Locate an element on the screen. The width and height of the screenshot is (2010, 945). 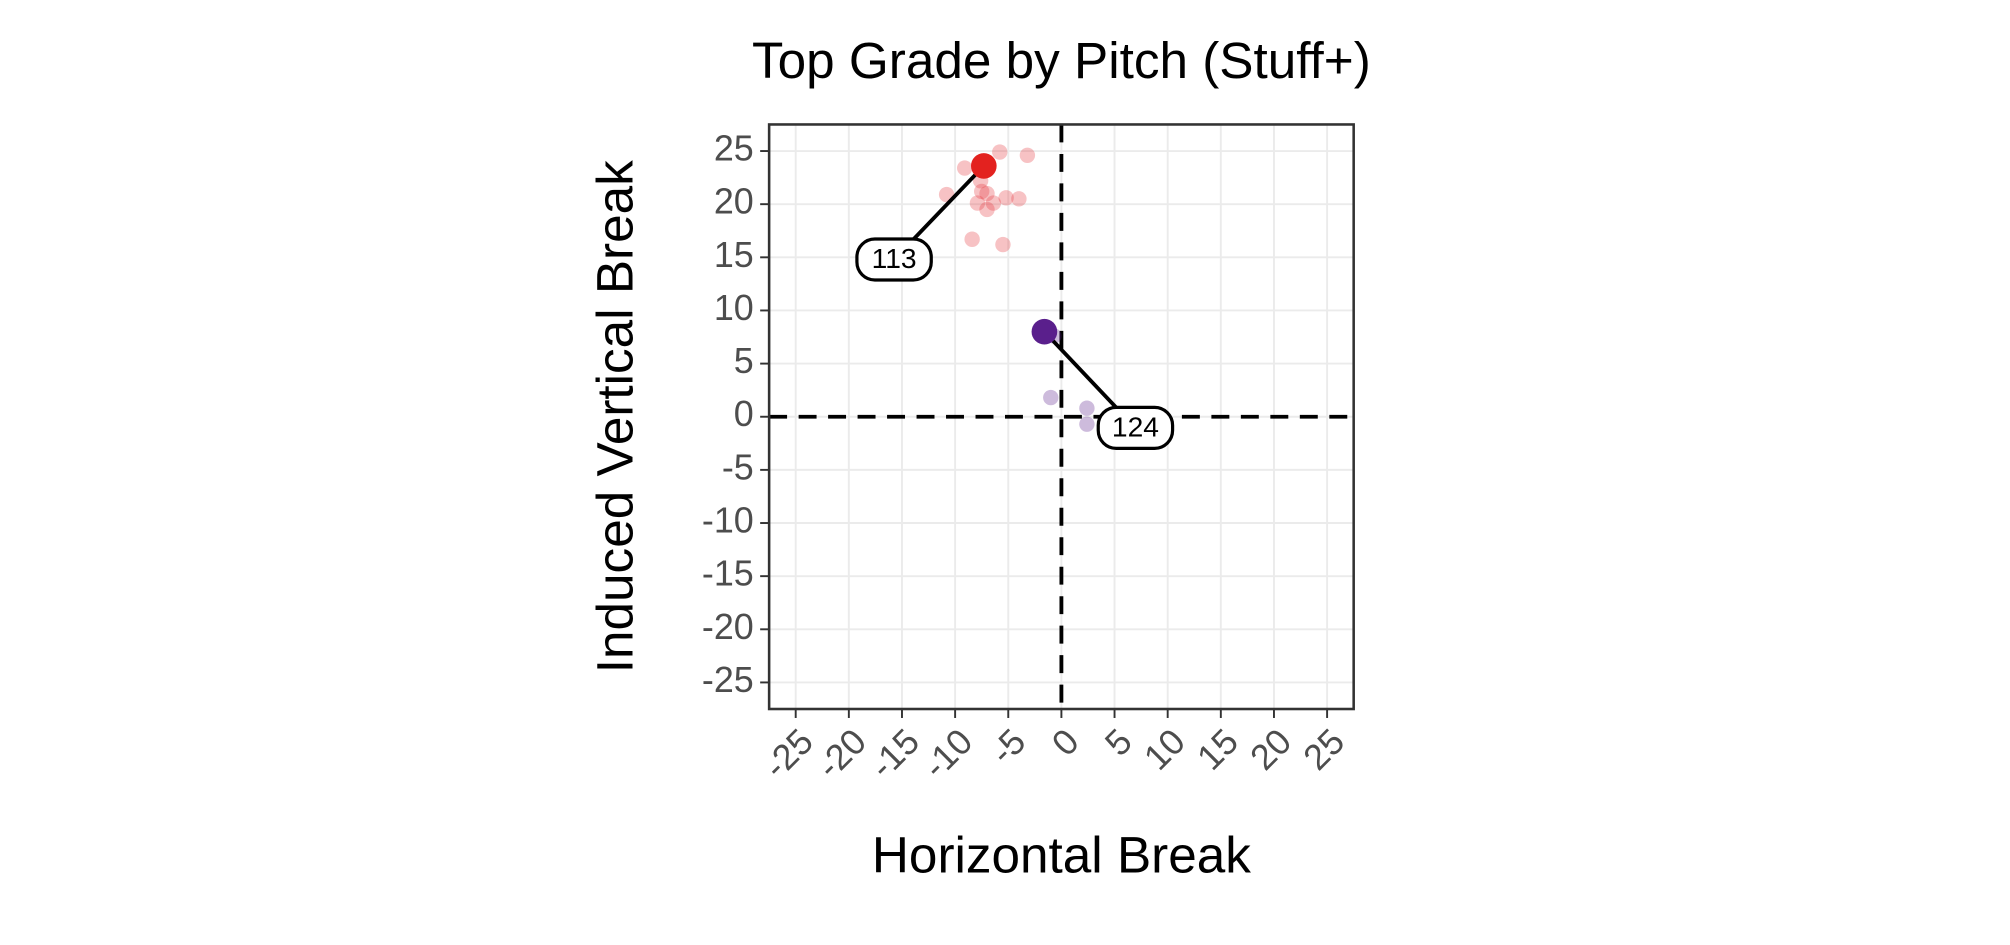
x-tick-label: 5 is located at coordinates (1118, 742).